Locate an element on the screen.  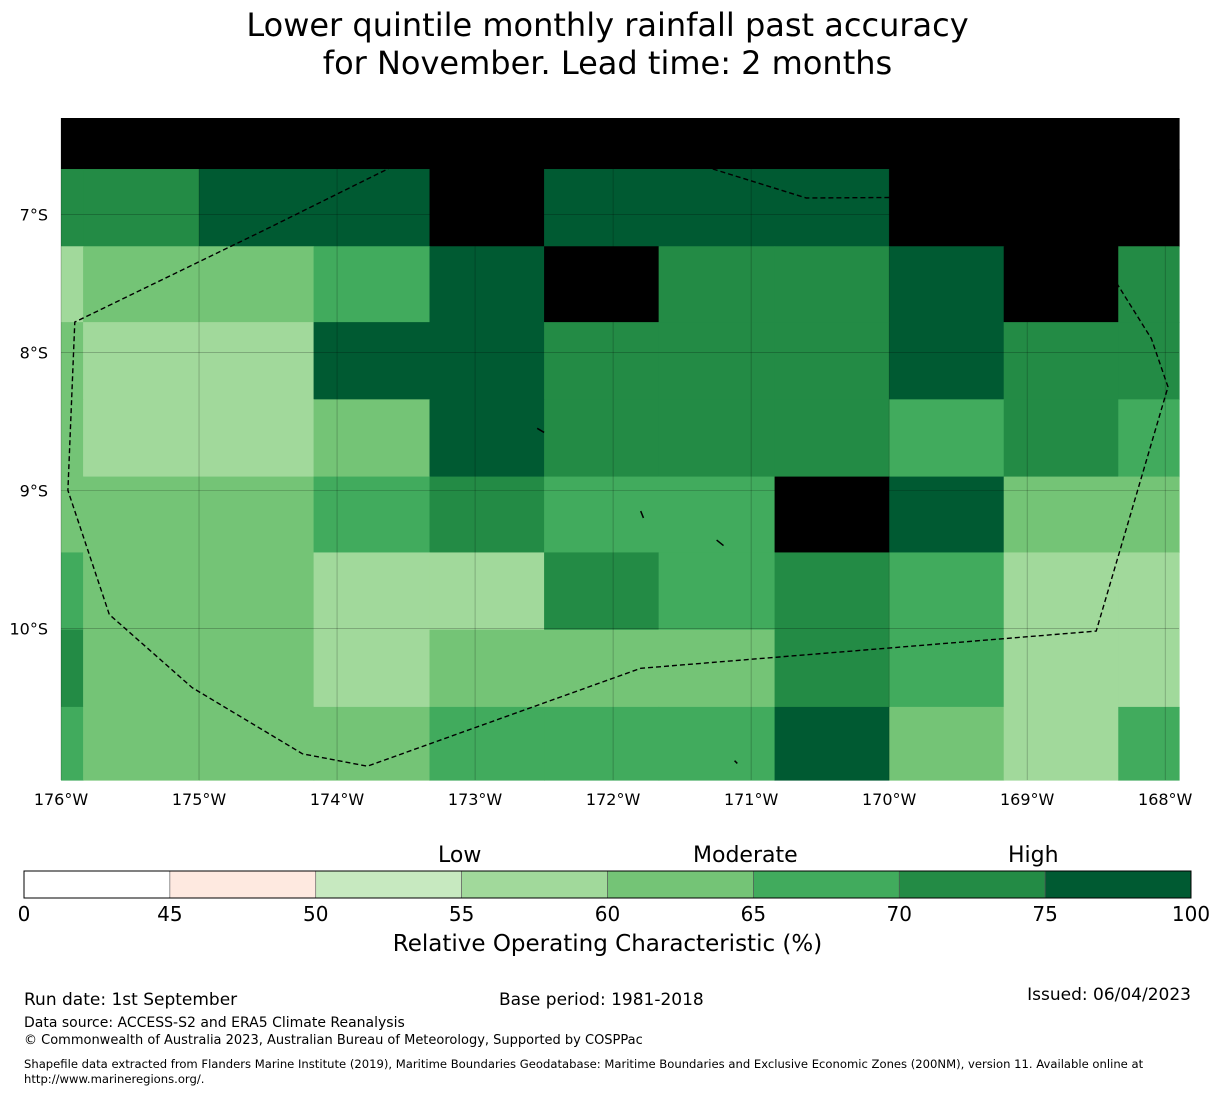
x-tick-label: 175°W is located at coordinates (199, 799).